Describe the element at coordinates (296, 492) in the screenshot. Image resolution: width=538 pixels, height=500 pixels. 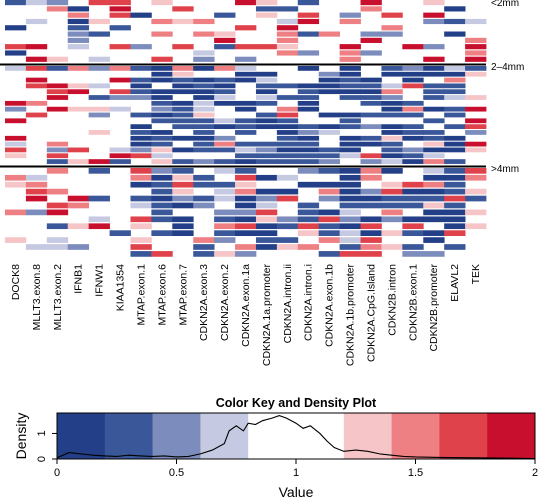
I see `x-axis-label: Value` at that location.